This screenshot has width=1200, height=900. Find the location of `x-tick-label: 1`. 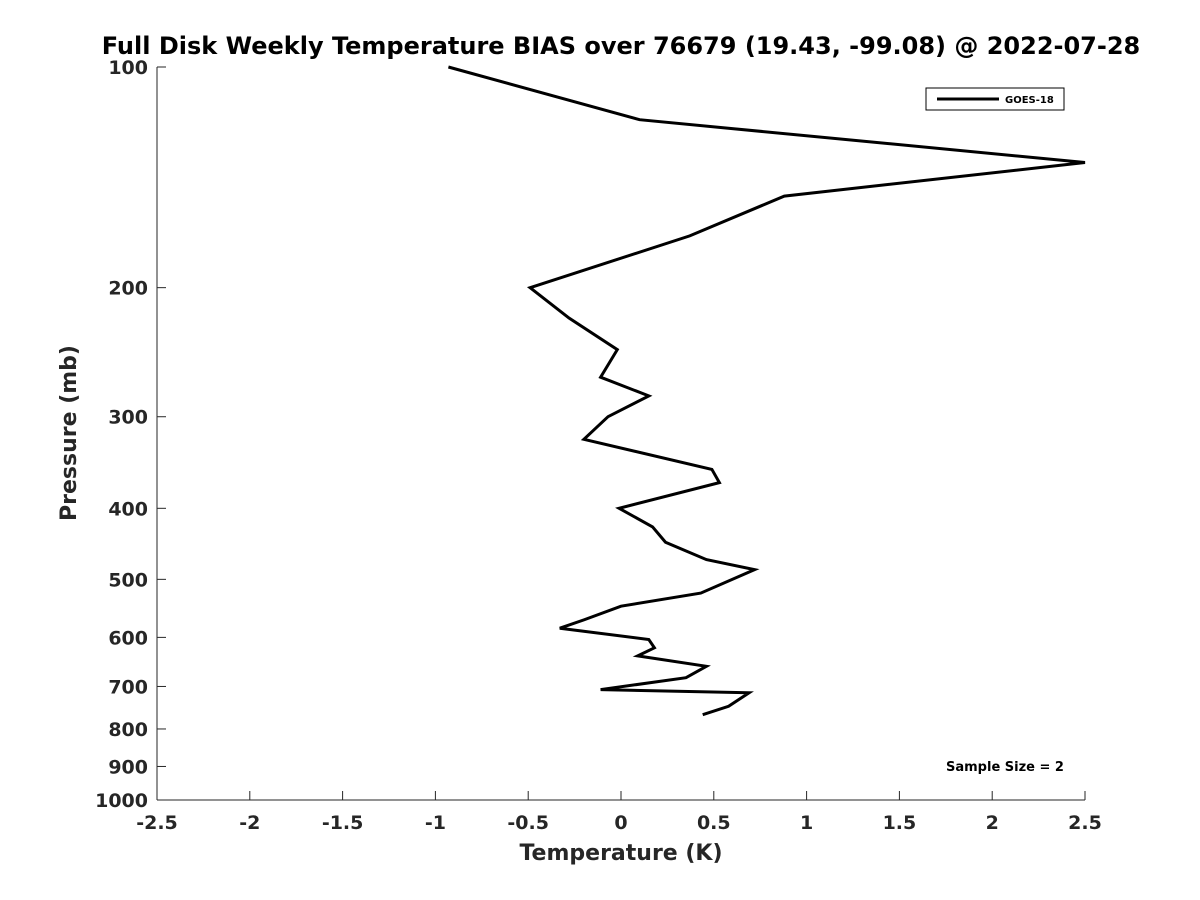

x-tick-label: 1 is located at coordinates (806, 823).